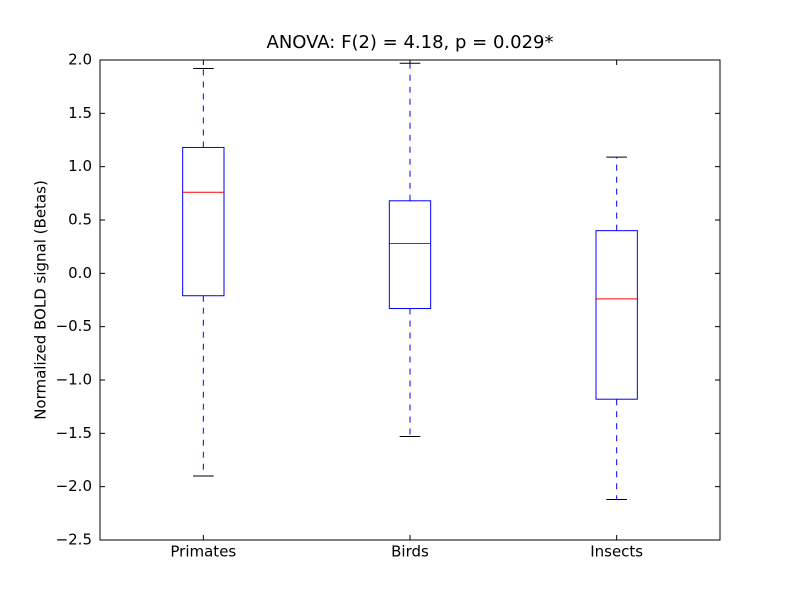 The width and height of the screenshot is (800, 600). I want to click on y-tick-label: −0.5, so click(74, 326).